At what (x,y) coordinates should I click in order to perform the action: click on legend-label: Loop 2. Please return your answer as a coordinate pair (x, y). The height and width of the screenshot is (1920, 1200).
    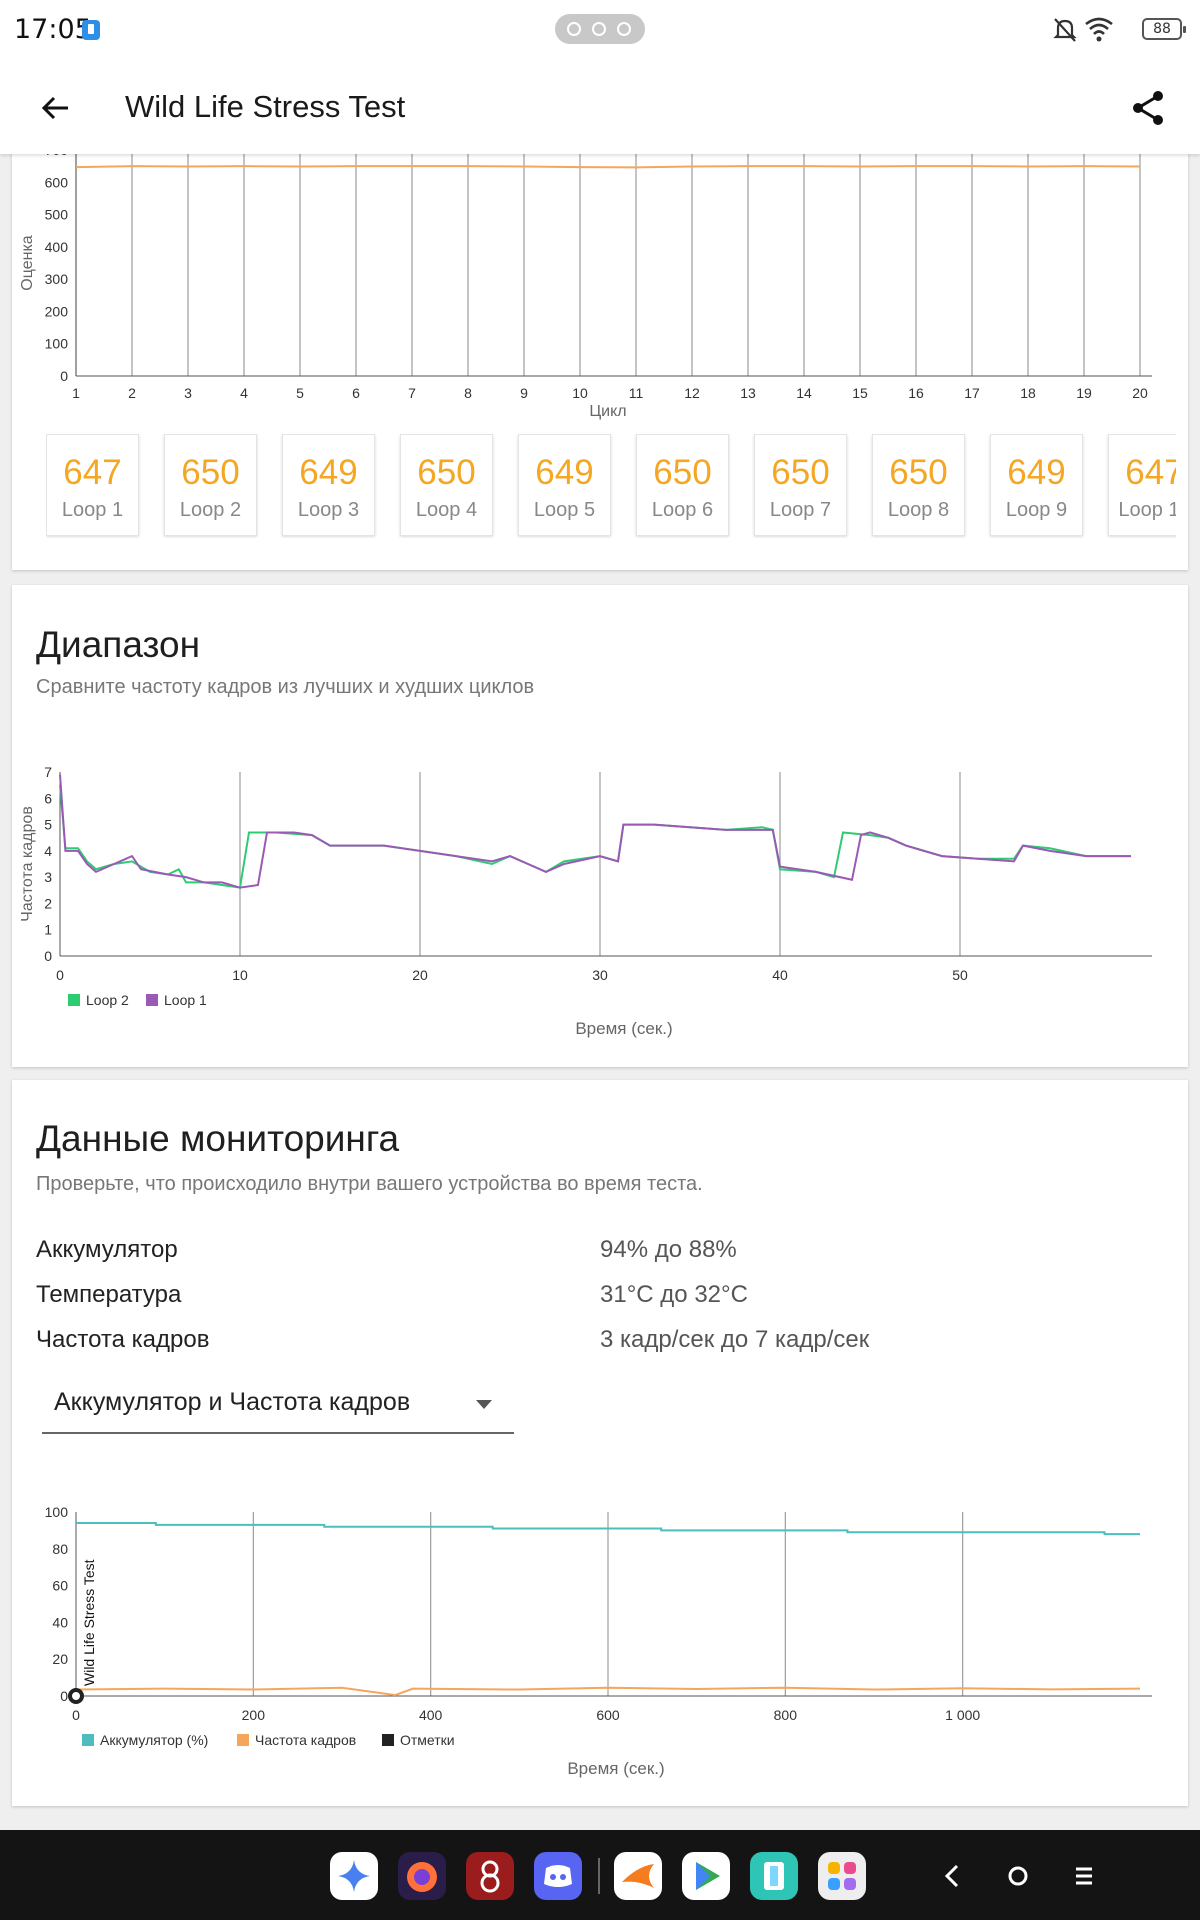
    Looking at the image, I should click on (107, 1000).